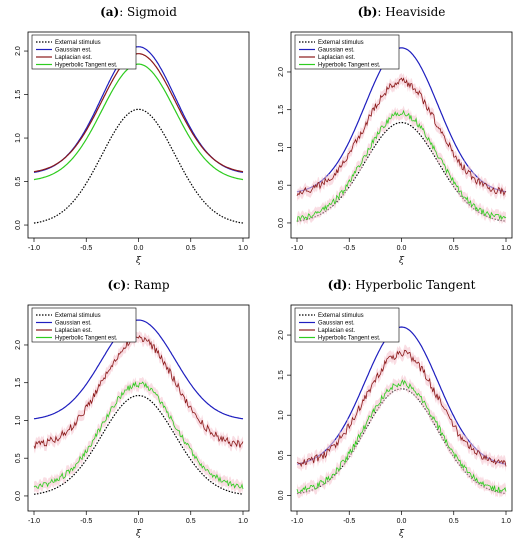 Image resolution: width=526 pixels, height=550 pixels. What do you see at coordinates (109, 12) in the screenshot?
I see `panel-title-letter: (a)` at bounding box center [109, 12].